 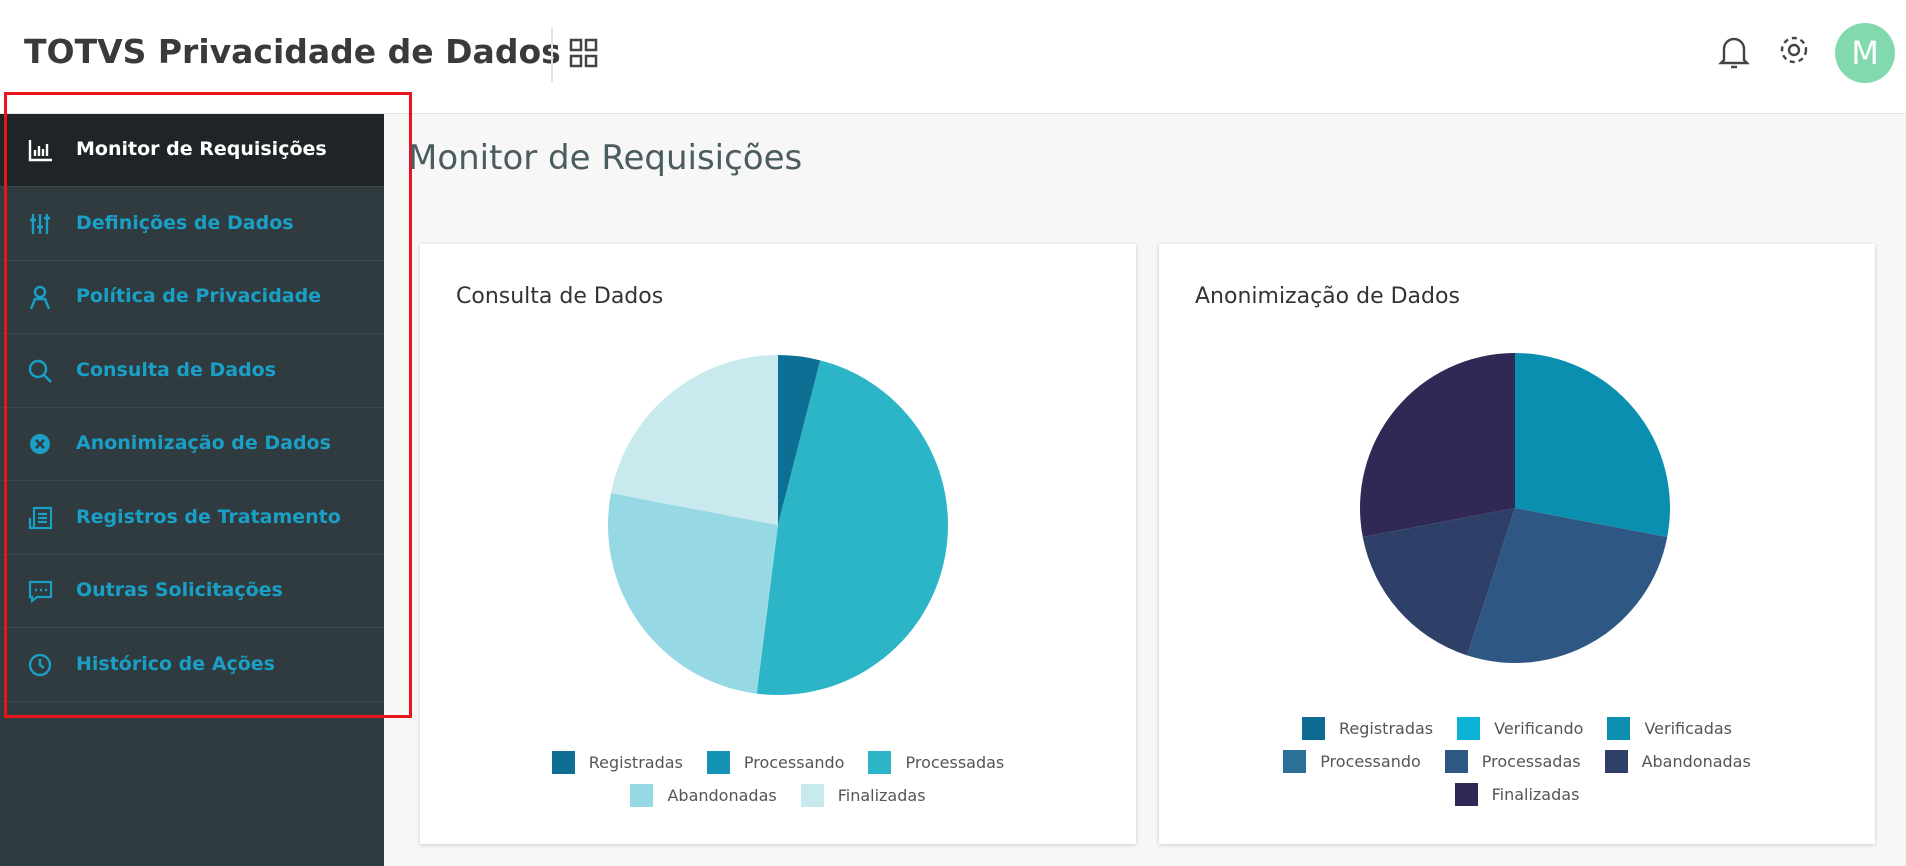 I want to click on nav-item: Definições de Dados, so click(x=192, y=224).